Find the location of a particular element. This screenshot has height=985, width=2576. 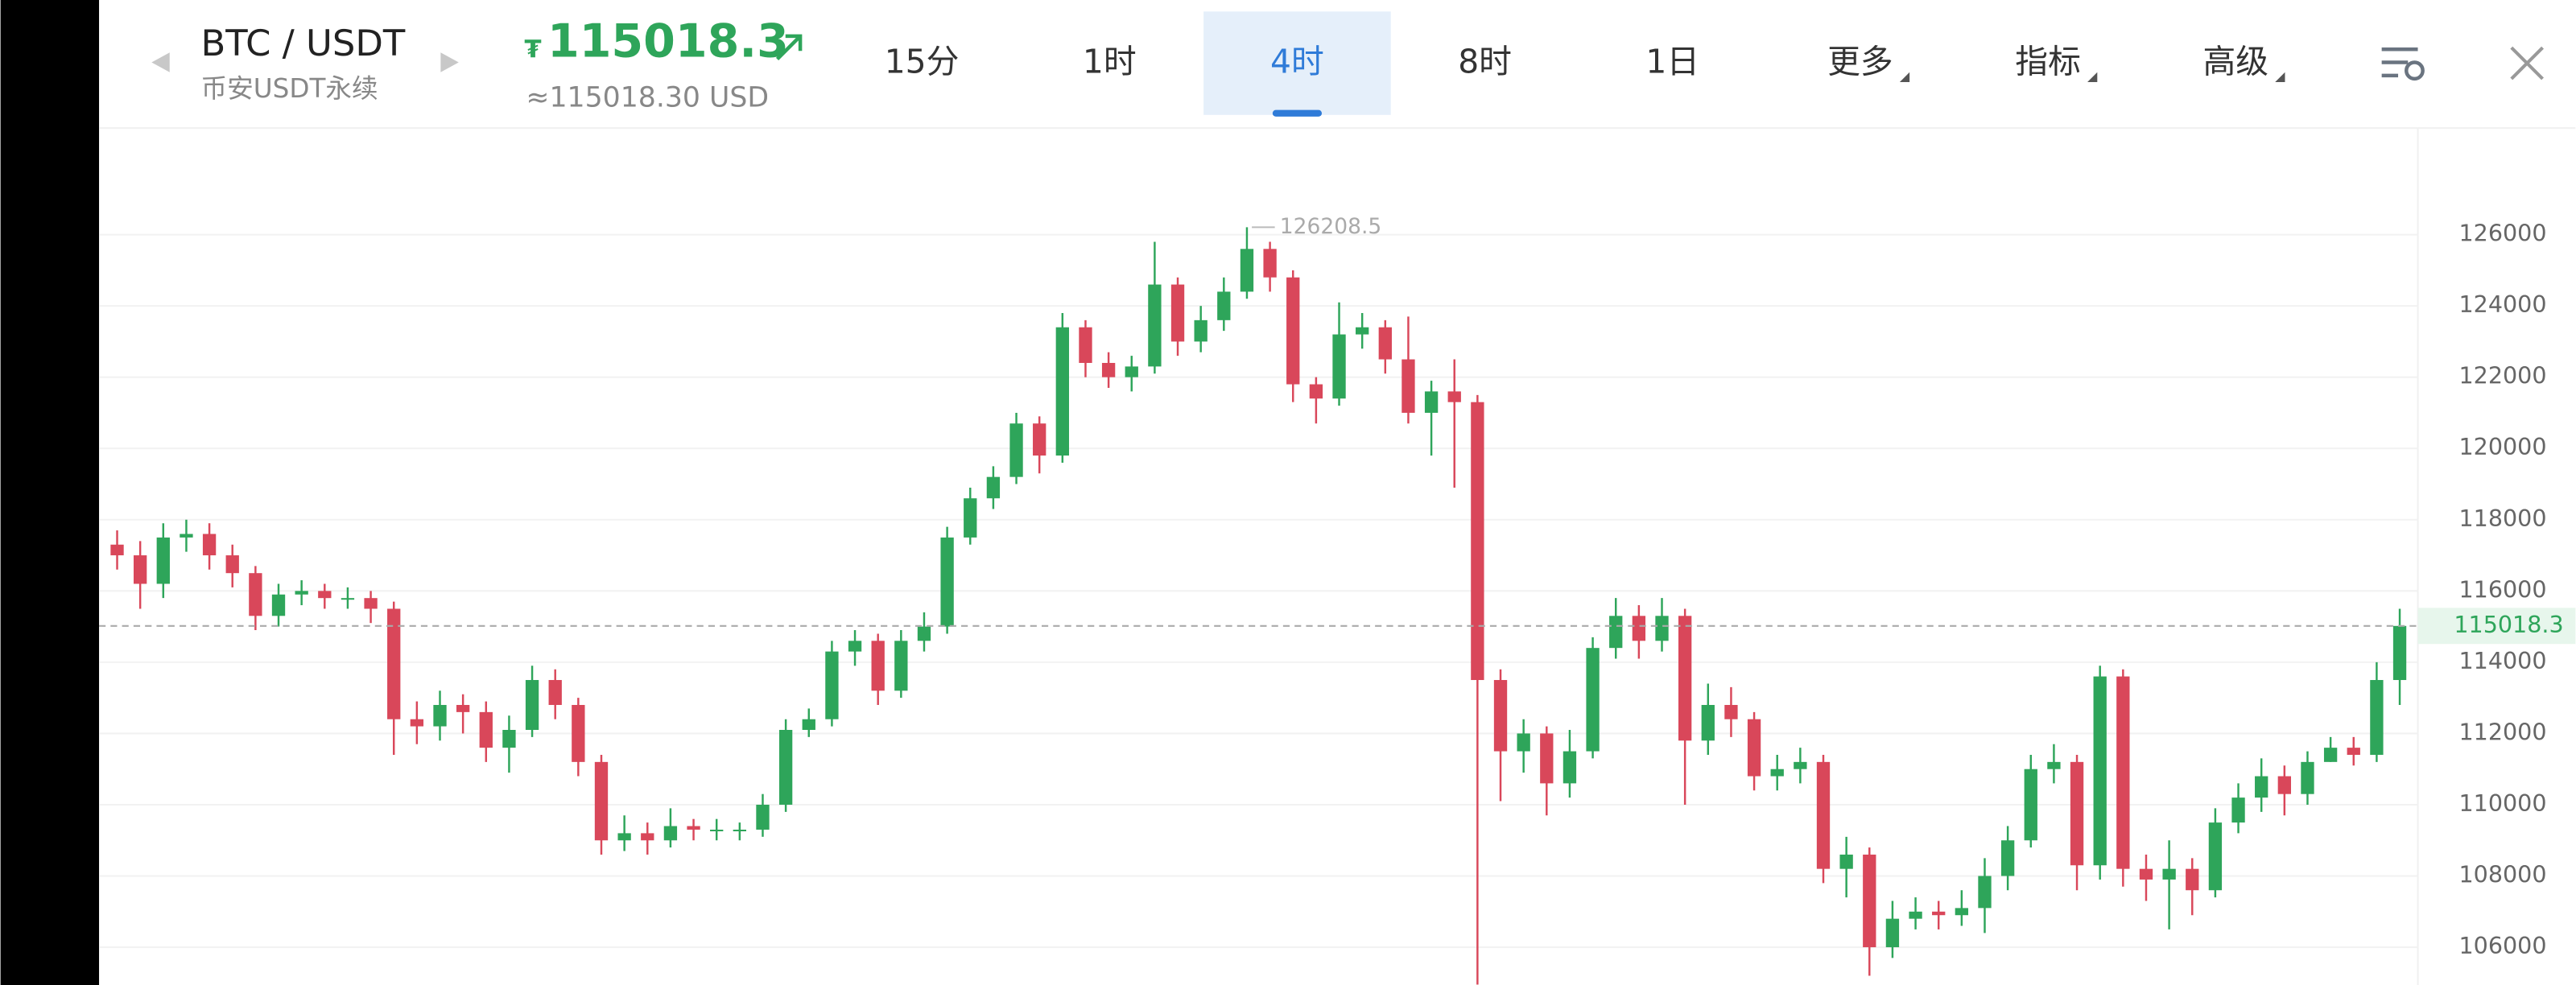

symbol: BTC / USDT is located at coordinates (303, 43).